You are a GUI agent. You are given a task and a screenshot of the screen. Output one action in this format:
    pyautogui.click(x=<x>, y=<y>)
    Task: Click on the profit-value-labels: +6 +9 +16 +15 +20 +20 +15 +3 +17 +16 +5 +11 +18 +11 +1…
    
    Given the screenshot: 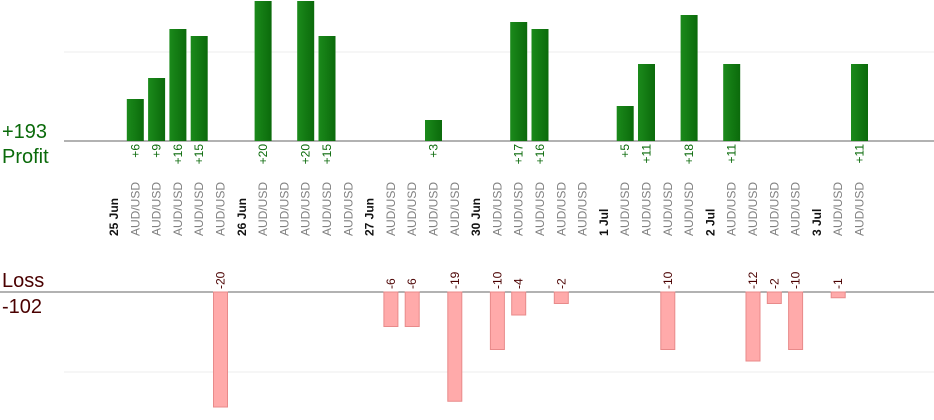 What is the action you would take?
    pyautogui.click(x=497, y=154)
    